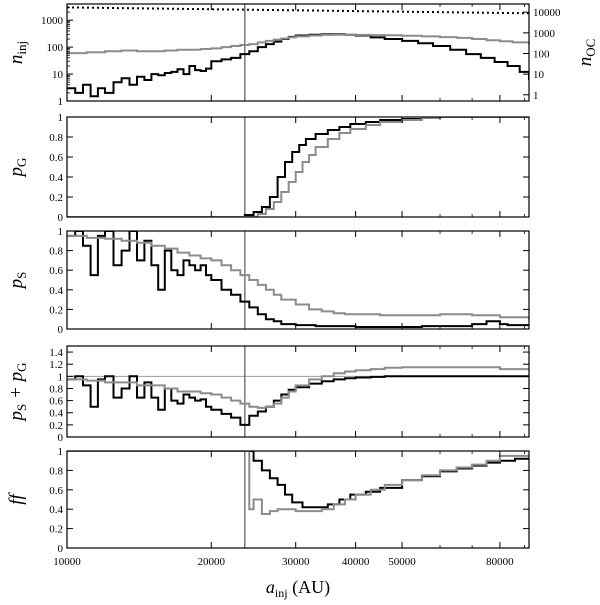 The image size is (600, 605). I want to click on y-axis-label: pG, so click(17, 168).